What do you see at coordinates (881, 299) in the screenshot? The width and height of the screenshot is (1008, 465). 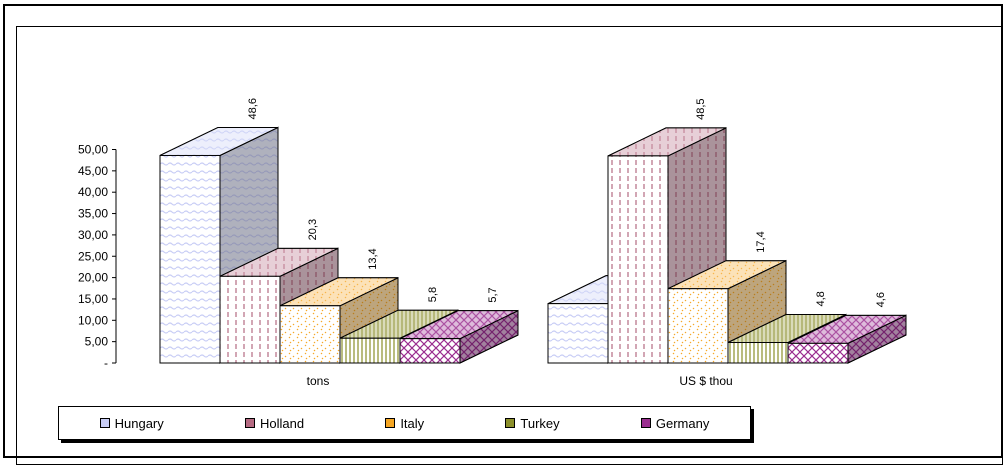 I see `data-label: 4,6` at bounding box center [881, 299].